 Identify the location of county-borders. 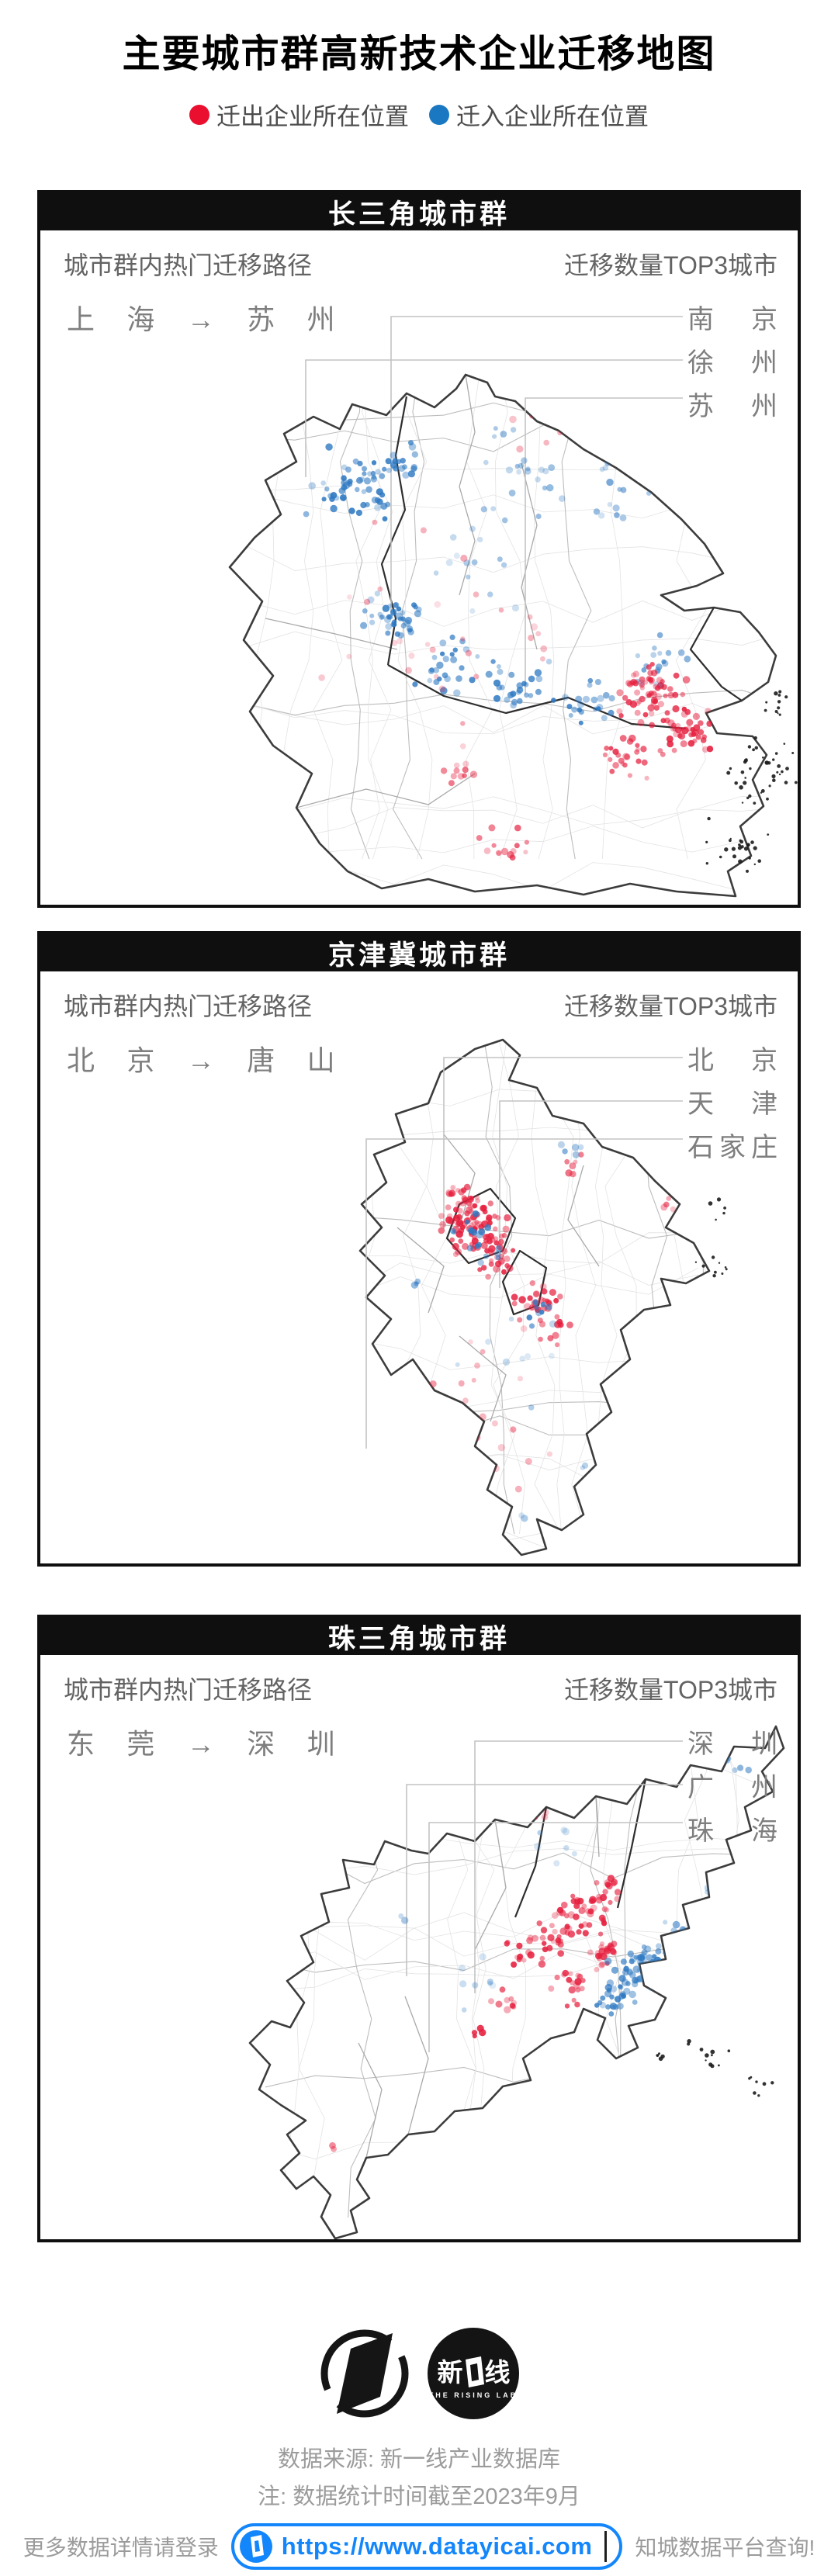
(503, 633).